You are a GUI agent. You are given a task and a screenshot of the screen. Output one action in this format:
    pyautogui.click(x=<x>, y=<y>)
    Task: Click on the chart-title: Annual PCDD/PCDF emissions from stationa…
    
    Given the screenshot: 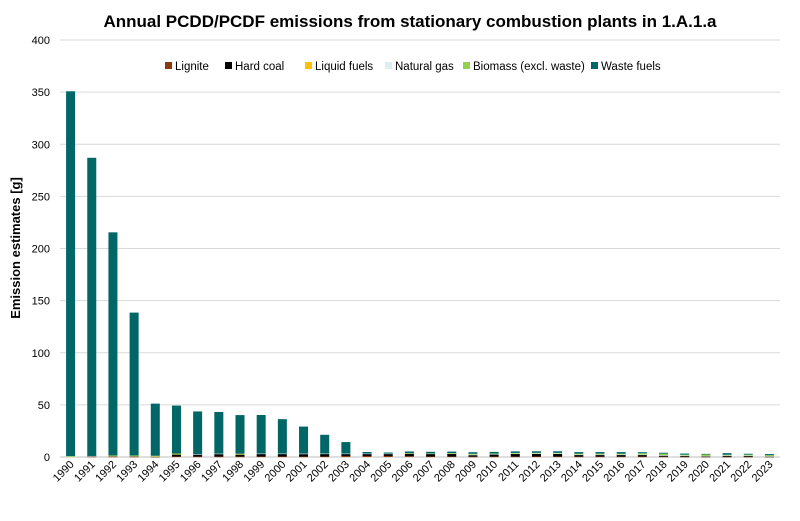 What is the action you would take?
    pyautogui.click(x=410, y=21)
    